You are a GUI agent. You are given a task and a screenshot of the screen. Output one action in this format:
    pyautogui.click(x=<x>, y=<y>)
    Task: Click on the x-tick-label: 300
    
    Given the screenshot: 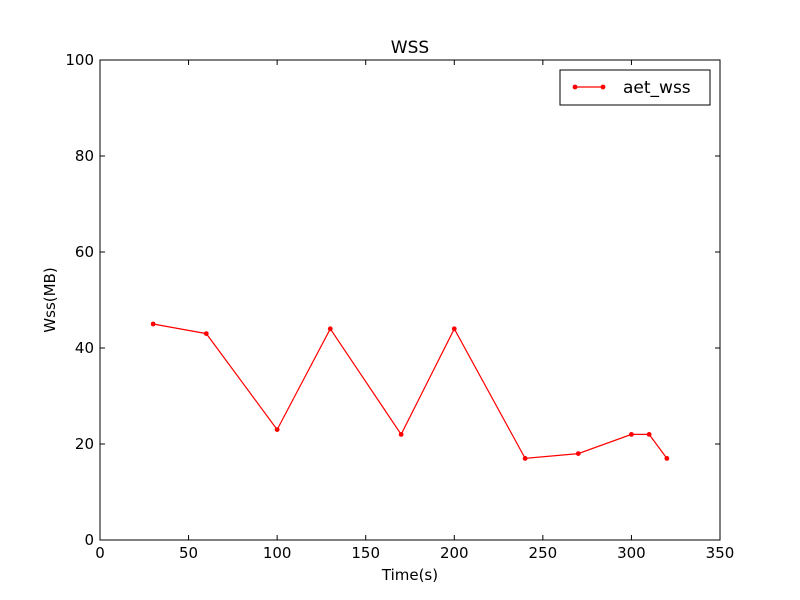 What is the action you would take?
    pyautogui.click(x=631, y=553)
    